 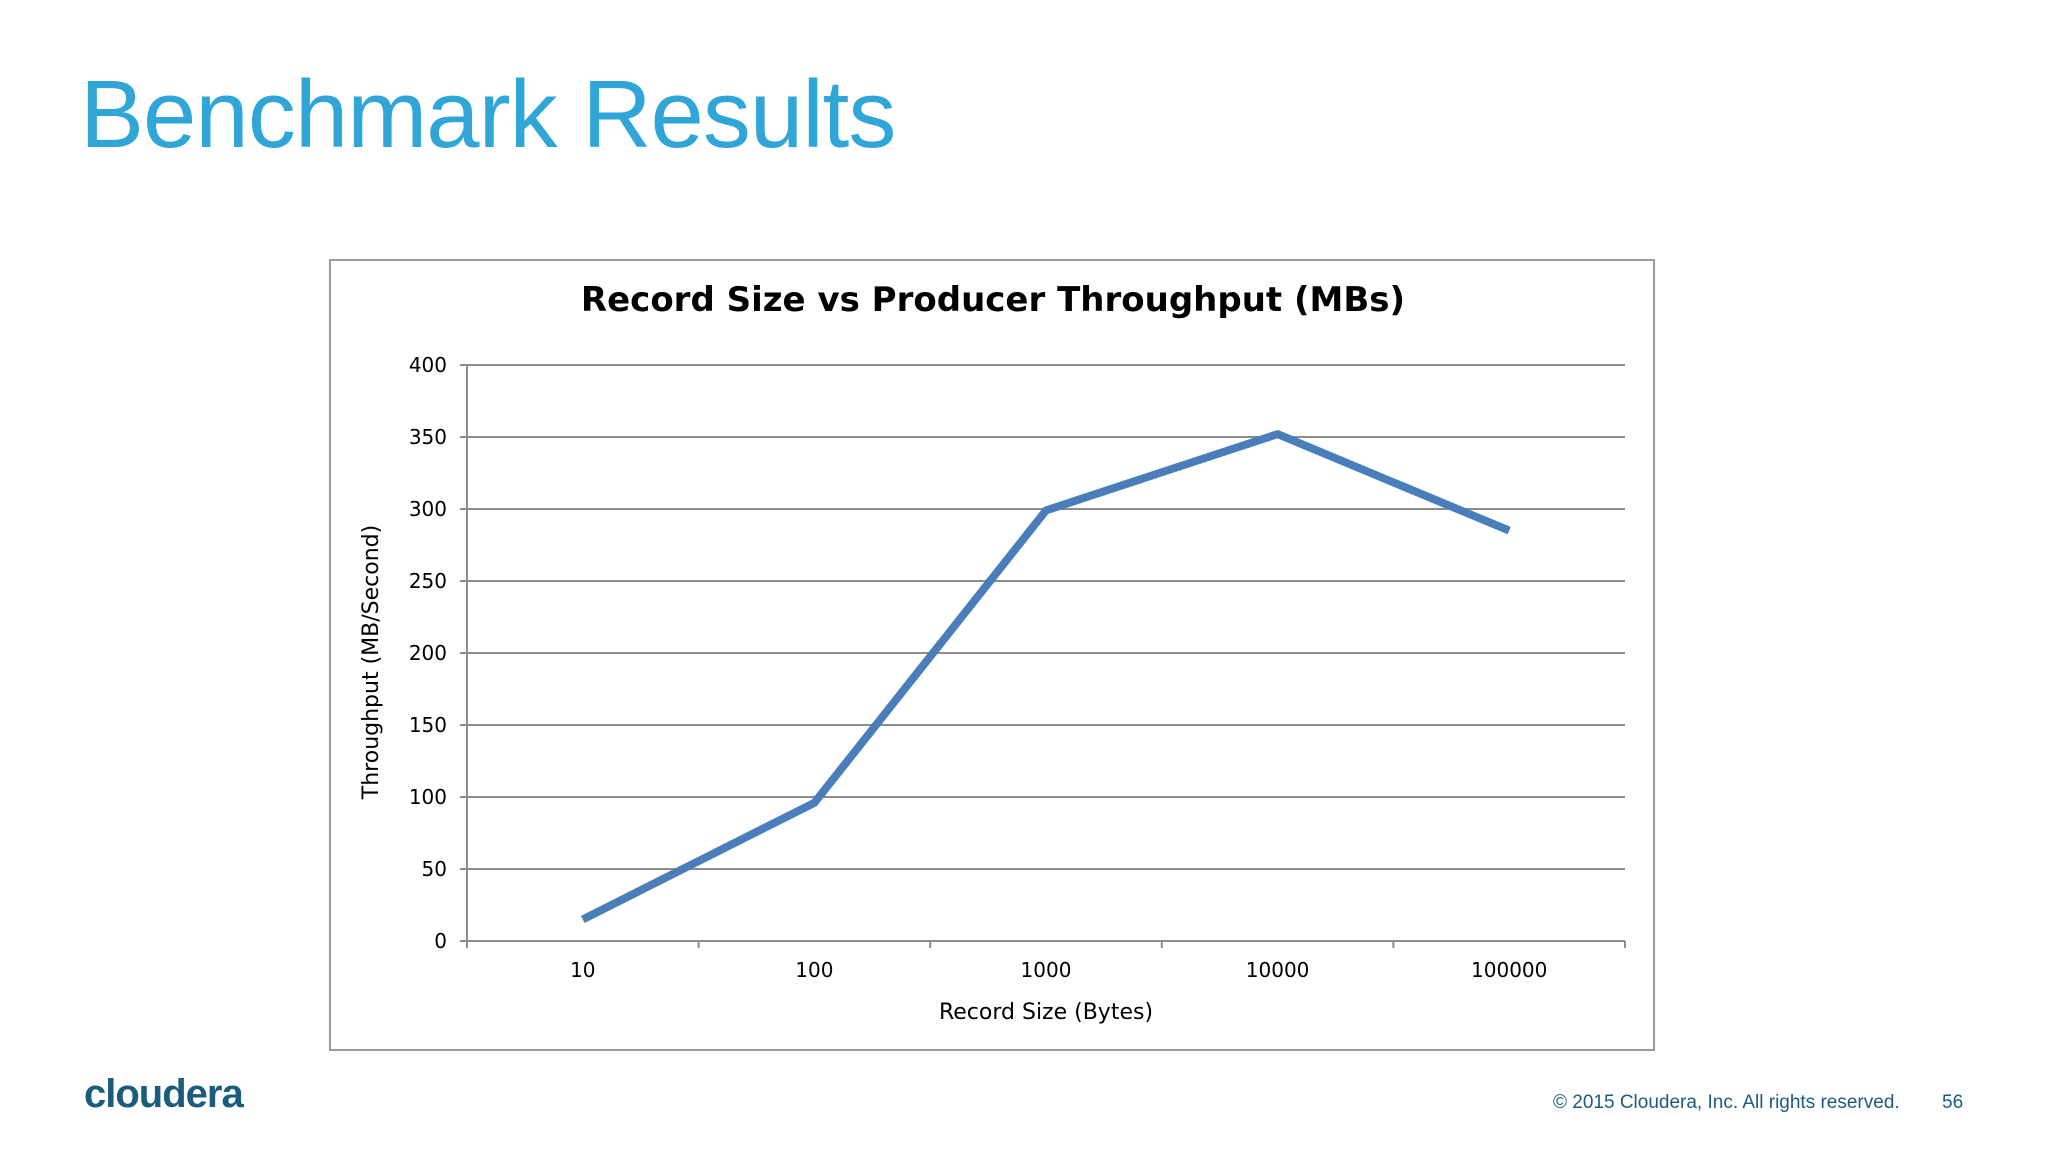 What do you see at coordinates (428, 437) in the screenshot?
I see `y-tick-label: 350` at bounding box center [428, 437].